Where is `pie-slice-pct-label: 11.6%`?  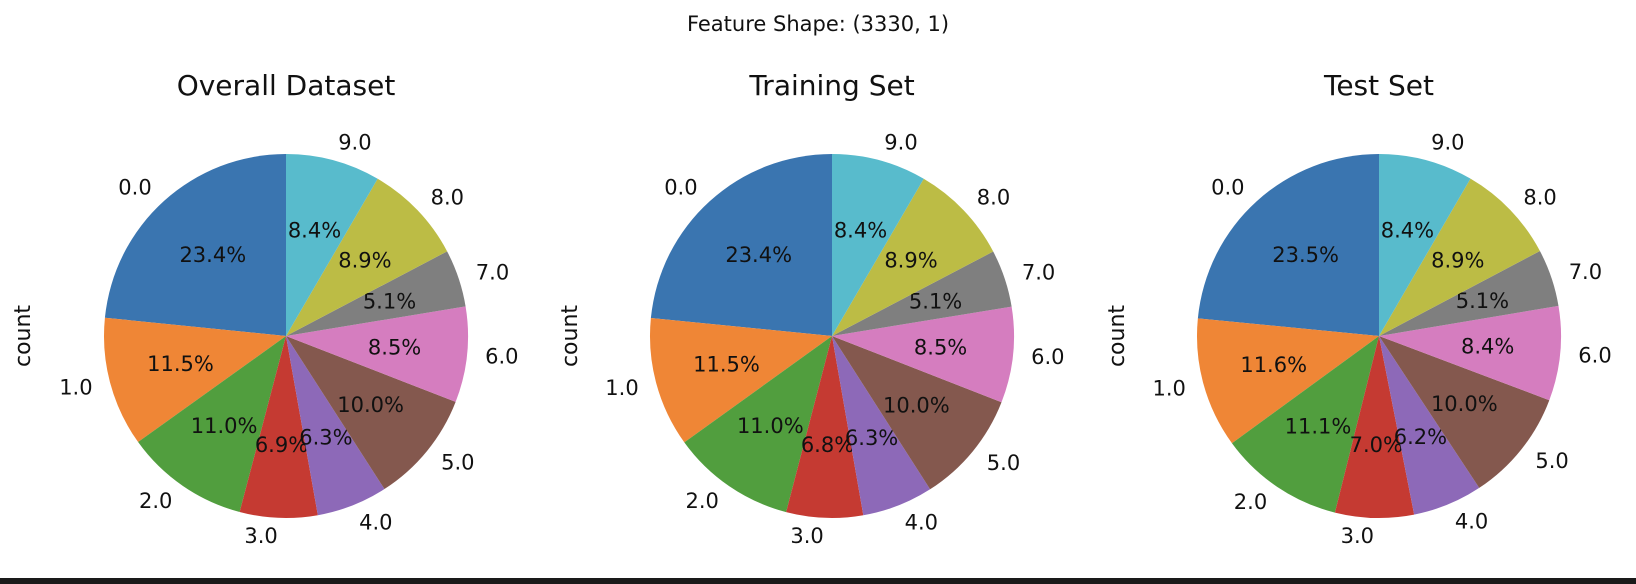
pie-slice-pct-label: 11.6% is located at coordinates (1273, 365).